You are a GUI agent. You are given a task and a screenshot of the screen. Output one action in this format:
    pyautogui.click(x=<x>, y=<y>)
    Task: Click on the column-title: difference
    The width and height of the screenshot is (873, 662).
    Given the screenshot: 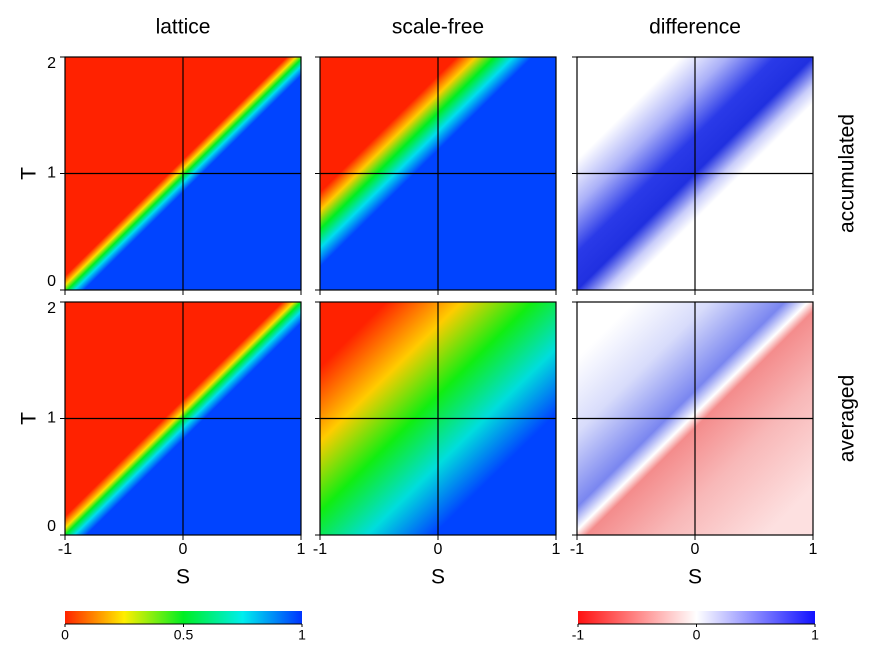 What is the action you would take?
    pyautogui.click(x=695, y=27)
    